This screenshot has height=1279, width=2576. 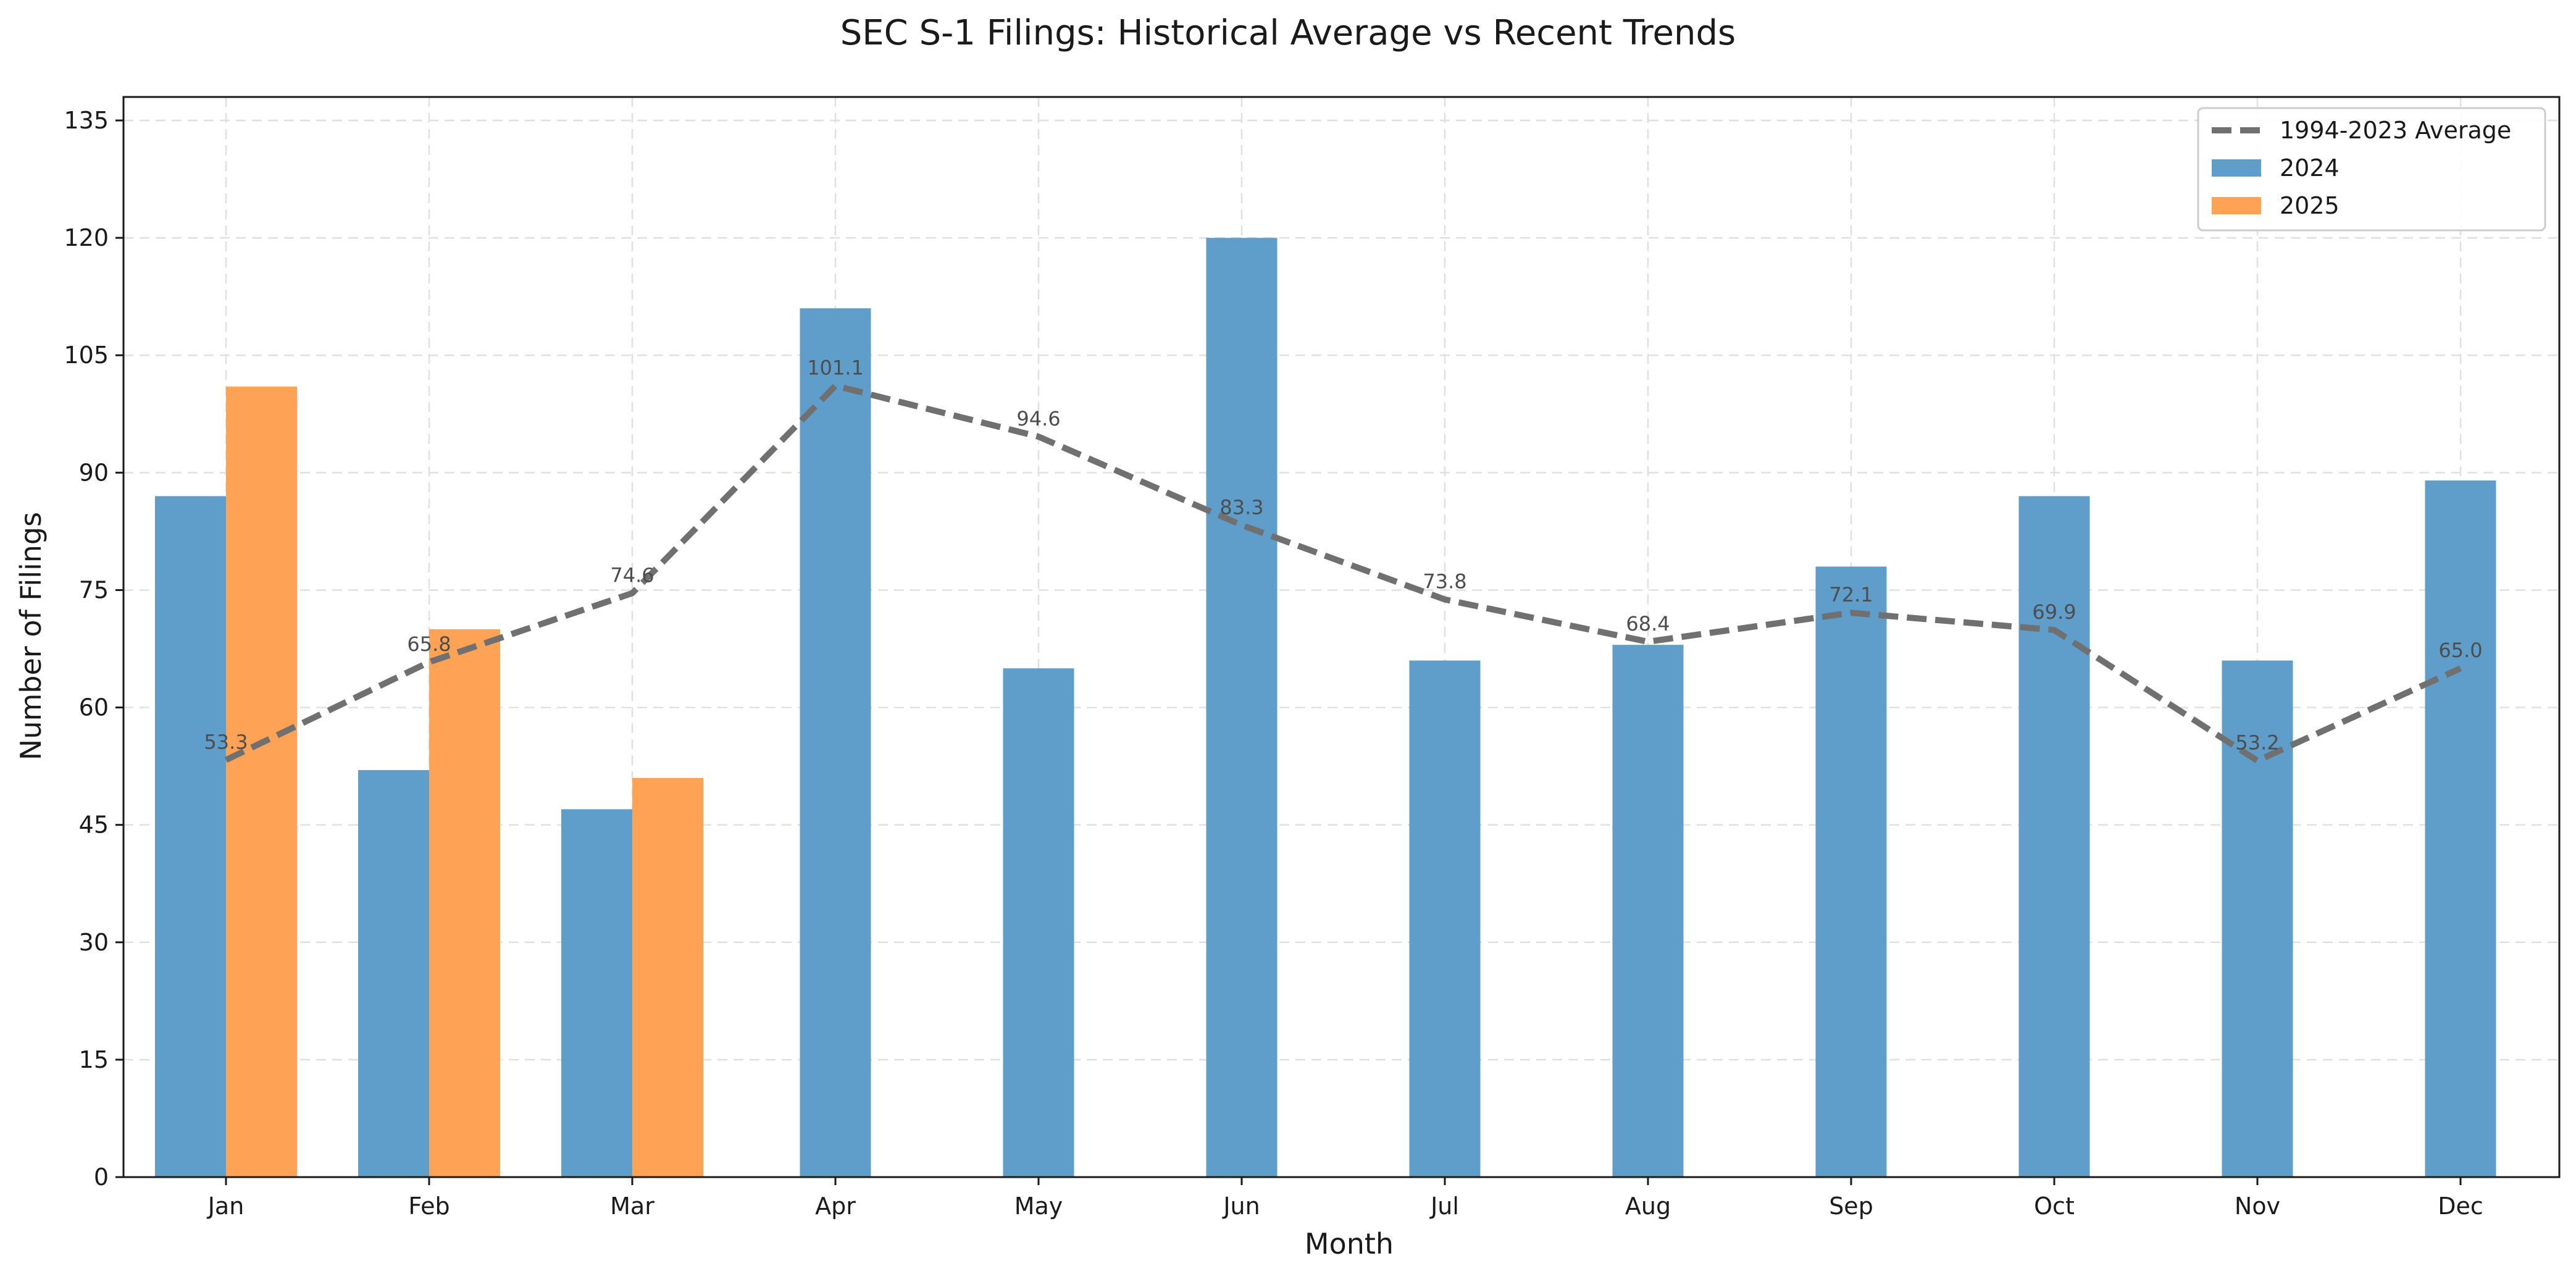 What do you see at coordinates (2310, 205) in the screenshot?
I see `legend-label-2025: 2025` at bounding box center [2310, 205].